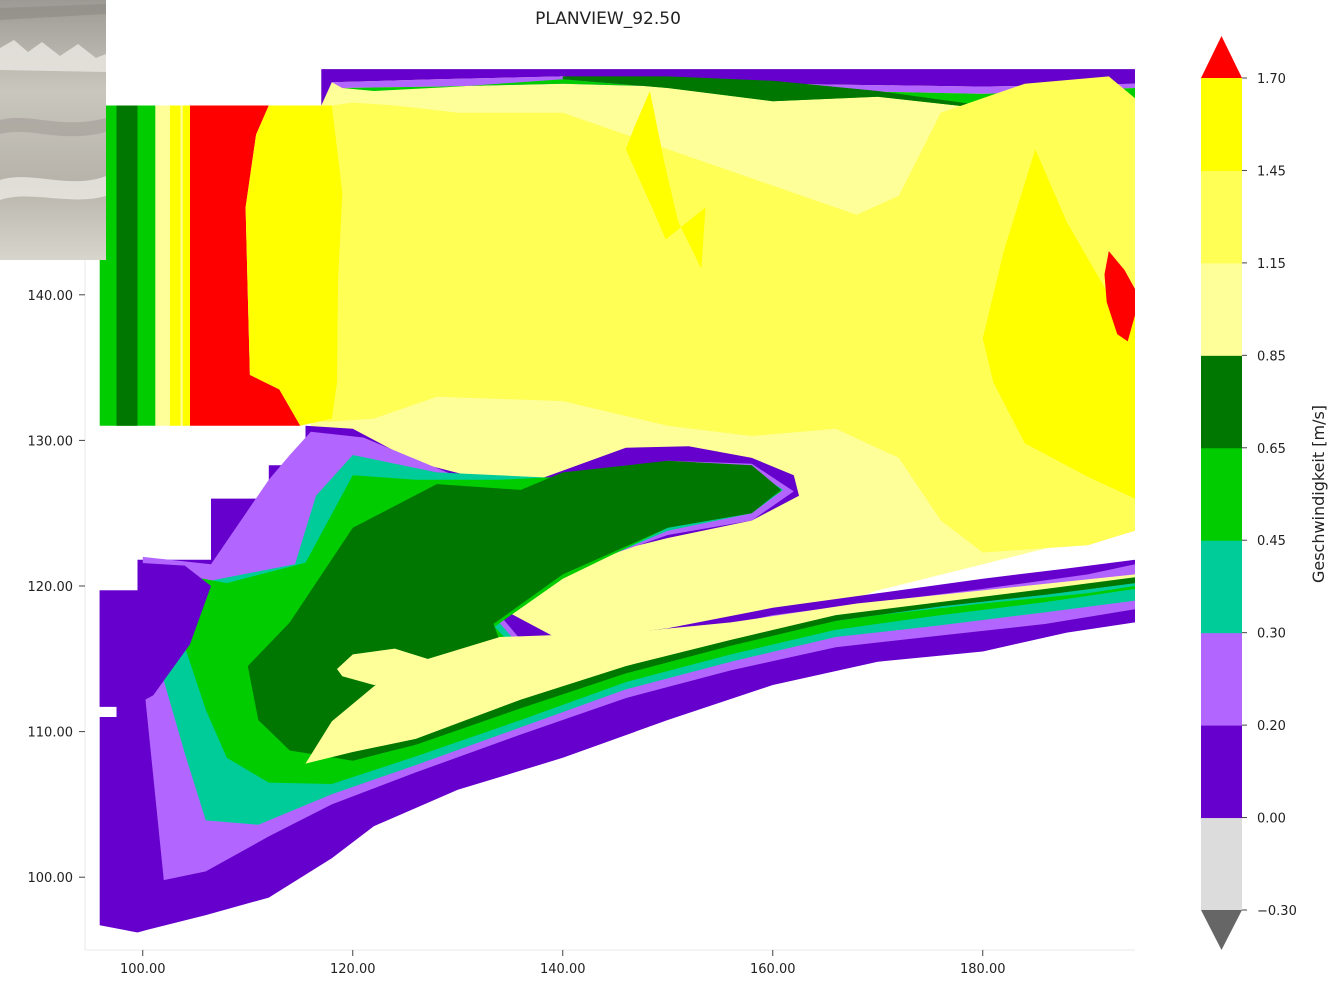 The height and width of the screenshot is (984, 1339). I want to click on colorbar-over-triangle, so click(1221, 57).